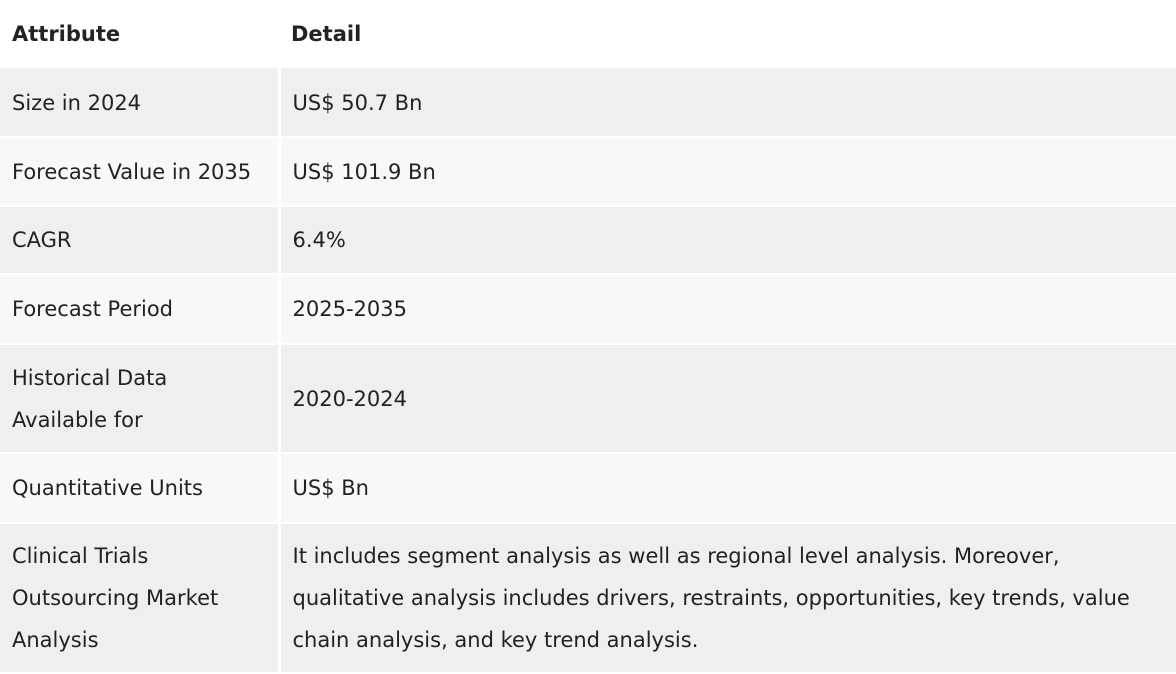 The image size is (1176, 674). Describe the element at coordinates (140, 103) in the screenshot. I see `attribute-cell: Size in 2024` at that location.